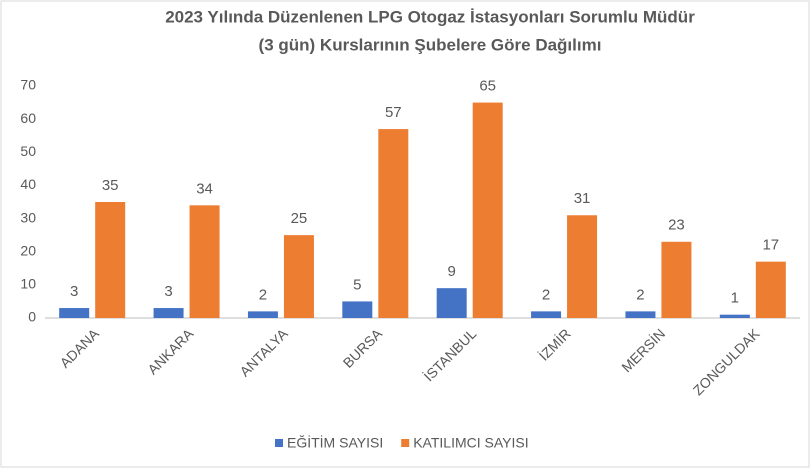  Describe the element at coordinates (582, 198) in the screenshot. I see `data-label: 31` at that location.